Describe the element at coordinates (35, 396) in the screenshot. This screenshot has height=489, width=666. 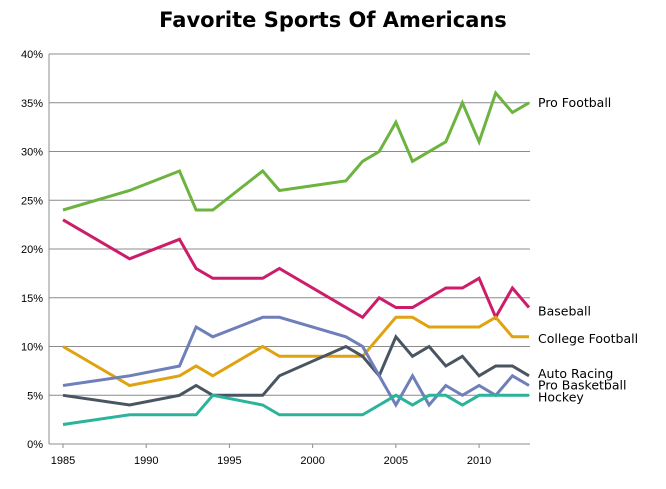
I see `y-tick-label: 5%` at that location.